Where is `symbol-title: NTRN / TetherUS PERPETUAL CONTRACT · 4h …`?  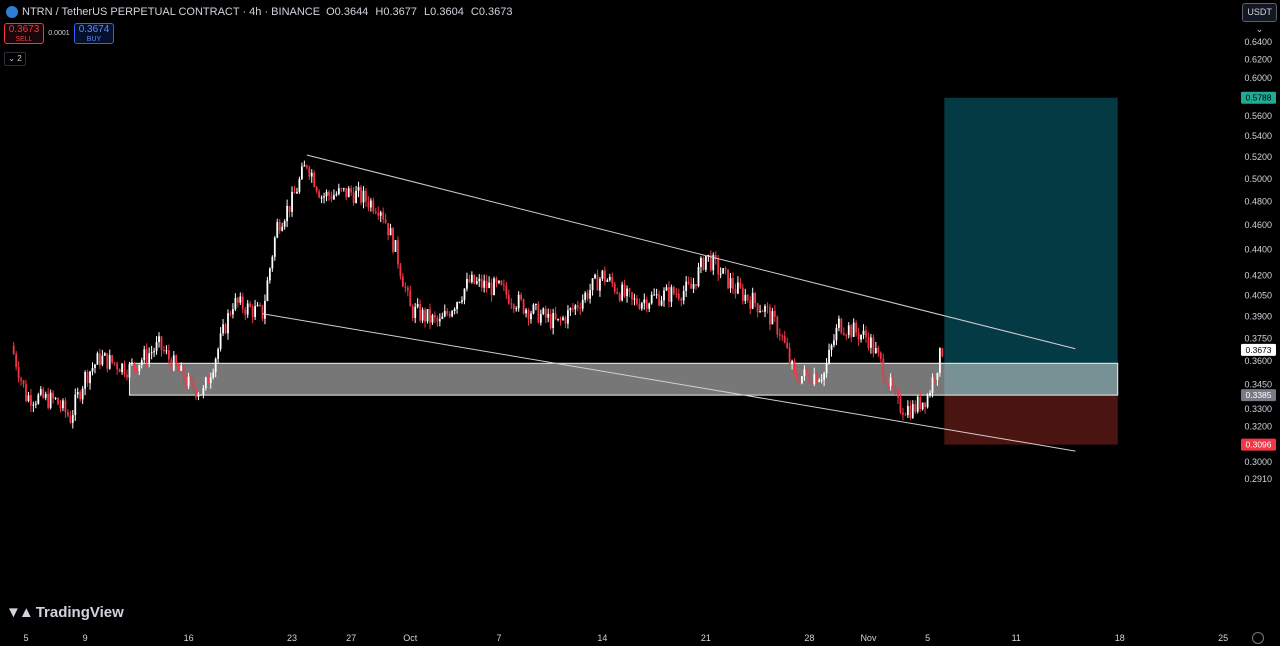 symbol-title: NTRN / TetherUS PERPETUAL CONTRACT · 4h … is located at coordinates (171, 12).